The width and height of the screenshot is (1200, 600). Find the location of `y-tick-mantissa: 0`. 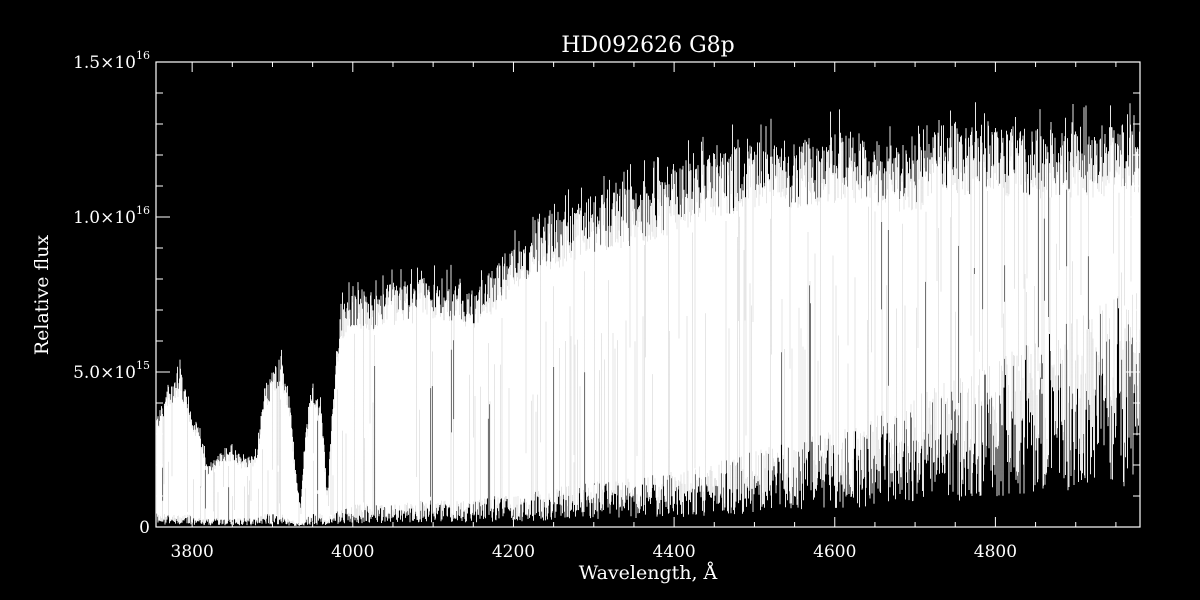

y-tick-mantissa: 0 is located at coordinates (144, 528).